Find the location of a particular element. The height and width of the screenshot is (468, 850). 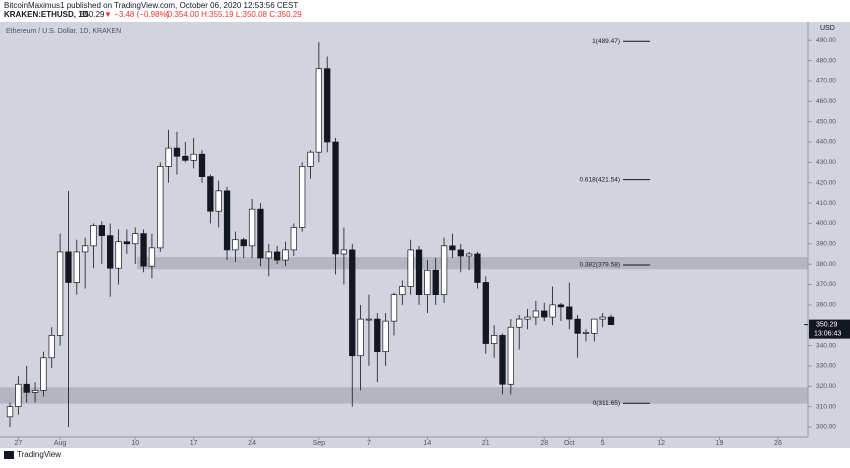

y-tick-label: 370.00 is located at coordinates (826, 284).